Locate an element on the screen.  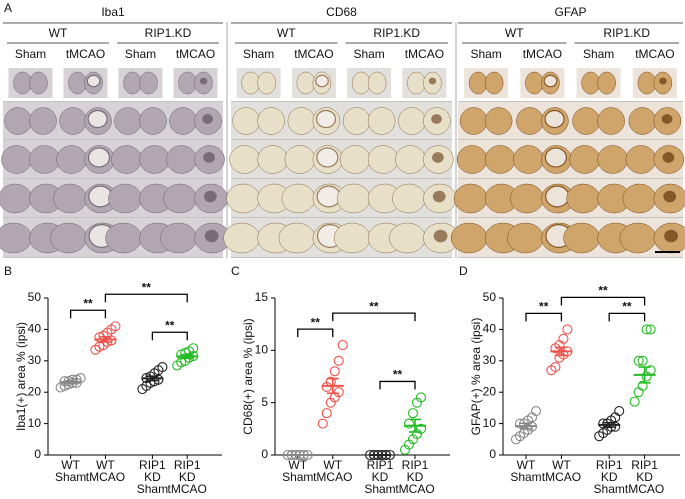
y-tick-label: 50 is located at coordinates (490, 297).